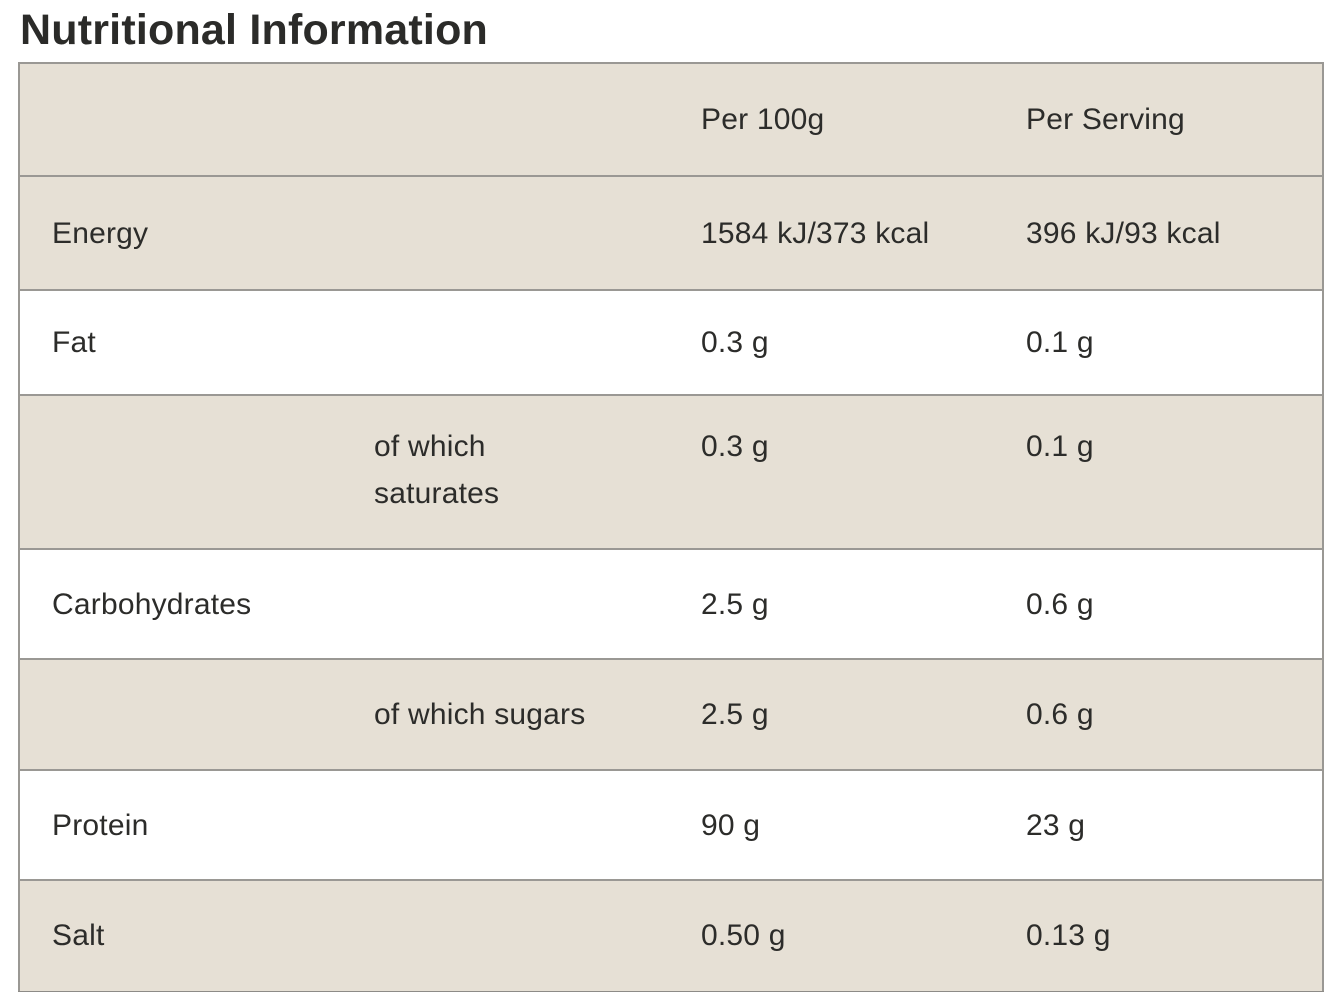 This screenshot has height=992, width=1330. What do you see at coordinates (437, 470) in the screenshot?
I see `row-label: of which saturates` at bounding box center [437, 470].